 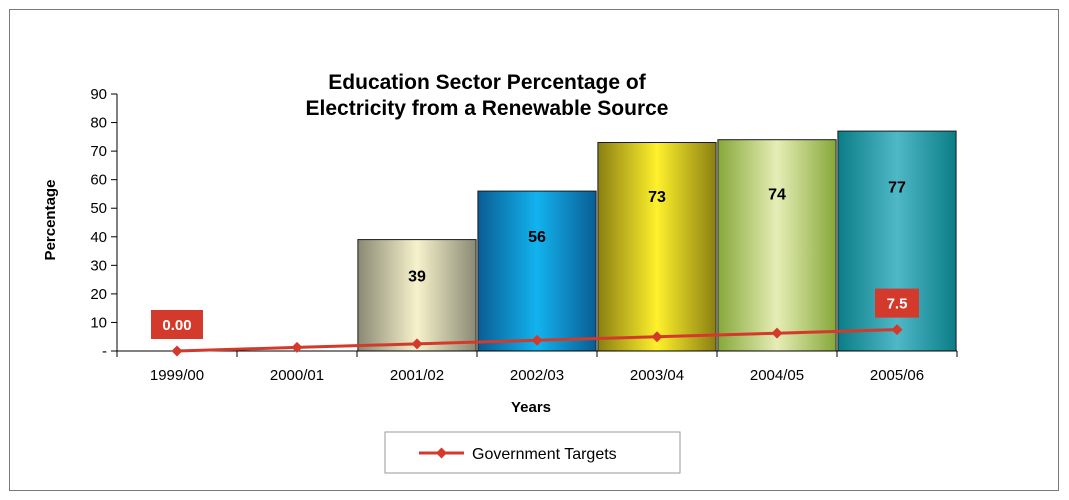 I want to click on chart-title-line2: Electricity from a Renewable Source, so click(x=487, y=108).